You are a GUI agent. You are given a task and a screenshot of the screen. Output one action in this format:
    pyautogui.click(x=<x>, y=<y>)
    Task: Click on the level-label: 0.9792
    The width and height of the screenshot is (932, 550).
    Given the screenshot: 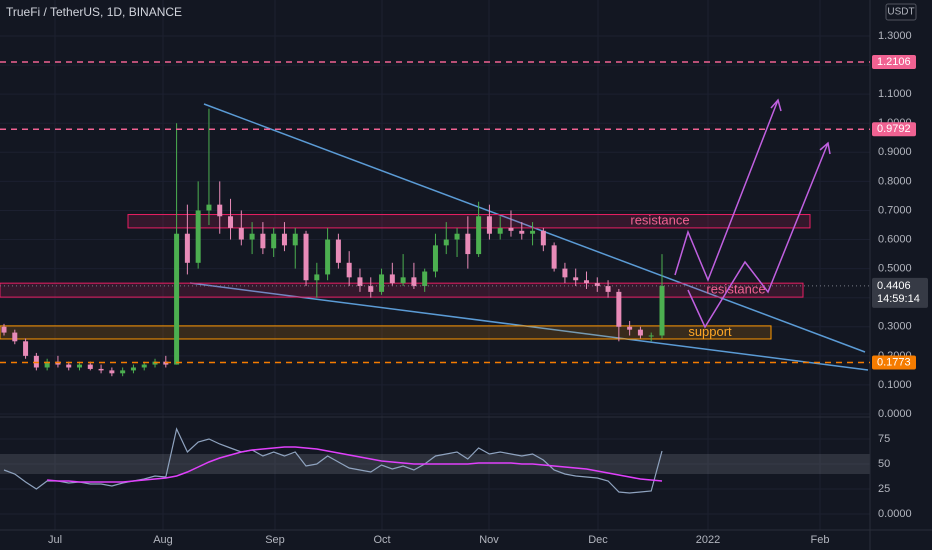 What is the action you would take?
    pyautogui.click(x=894, y=129)
    